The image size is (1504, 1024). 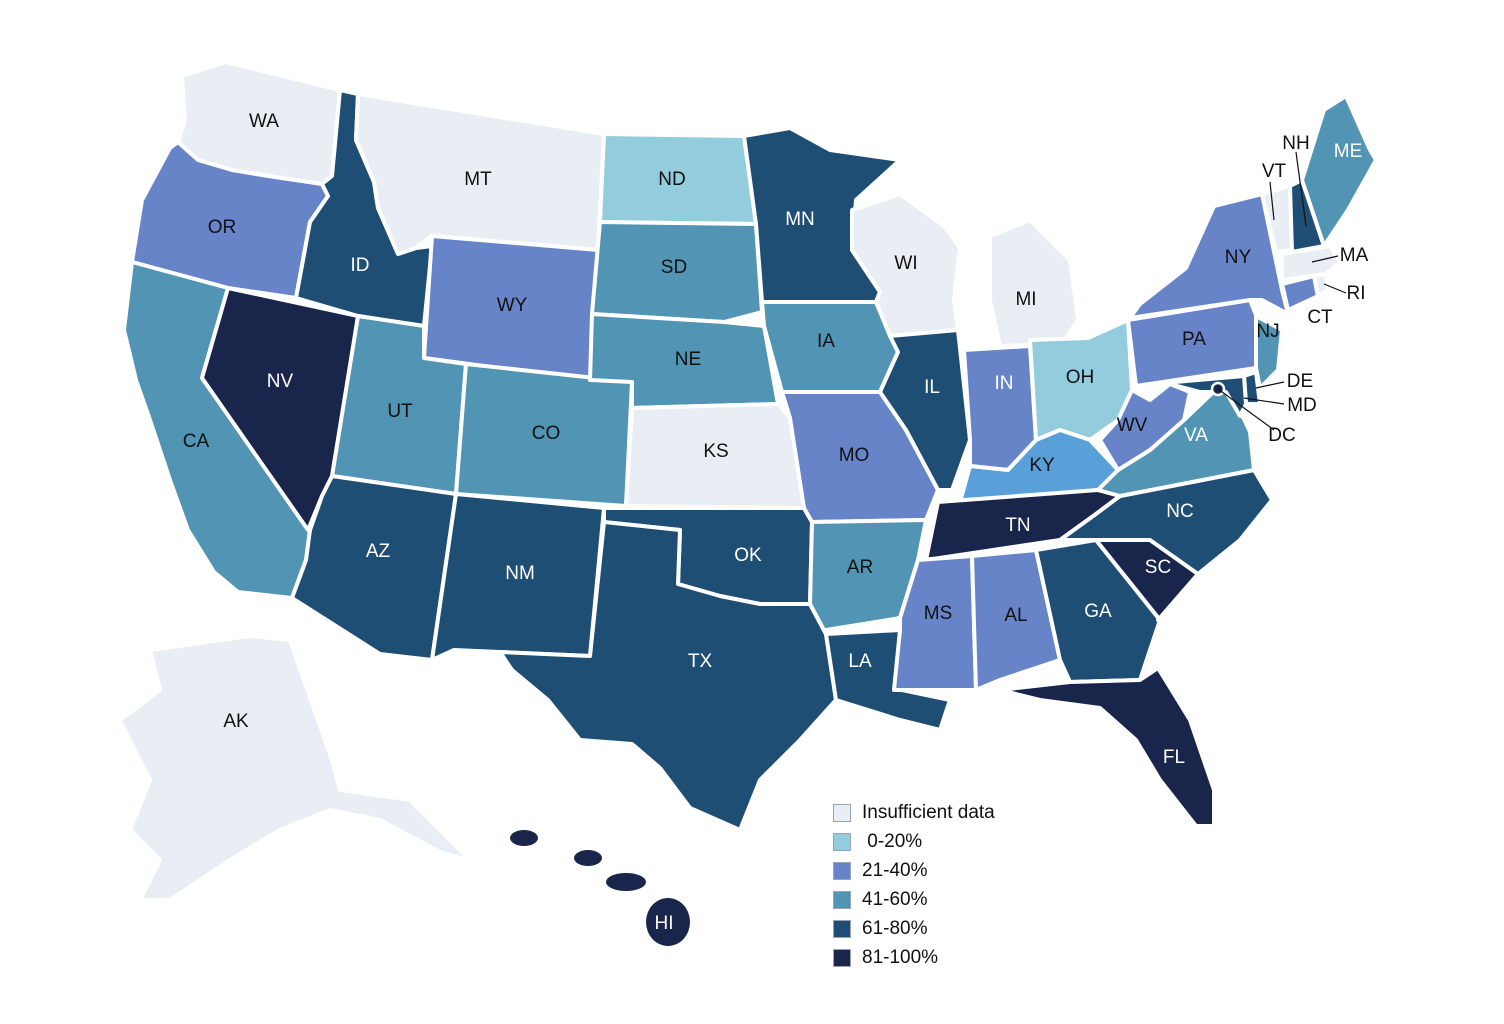 What do you see at coordinates (295, 768) in the screenshot?
I see `state-shape-ak` at bounding box center [295, 768].